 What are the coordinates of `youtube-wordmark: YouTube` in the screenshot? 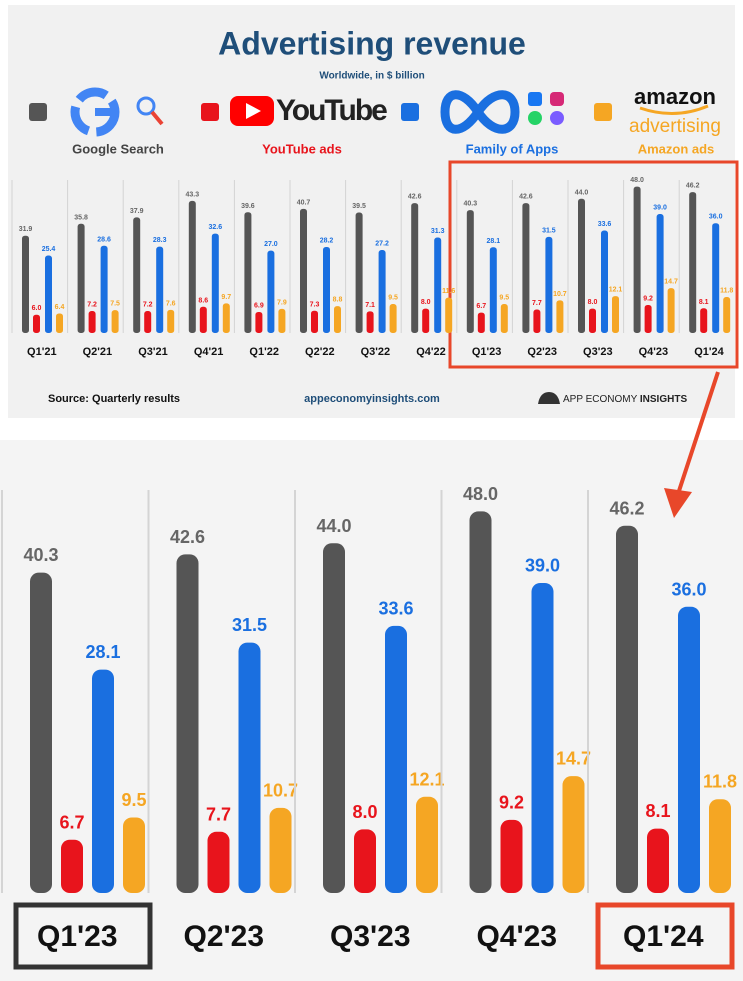 It's located at (331, 110).